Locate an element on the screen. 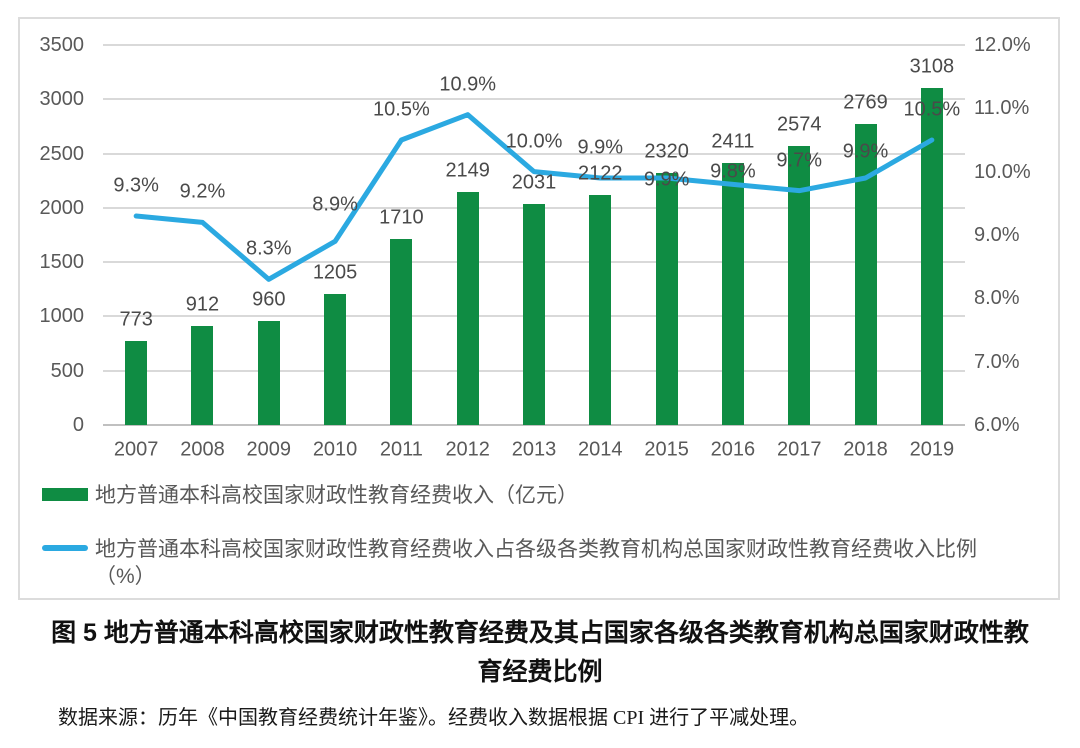 The width and height of the screenshot is (1080, 748). line-point-label: 10.0% is located at coordinates (534, 141).